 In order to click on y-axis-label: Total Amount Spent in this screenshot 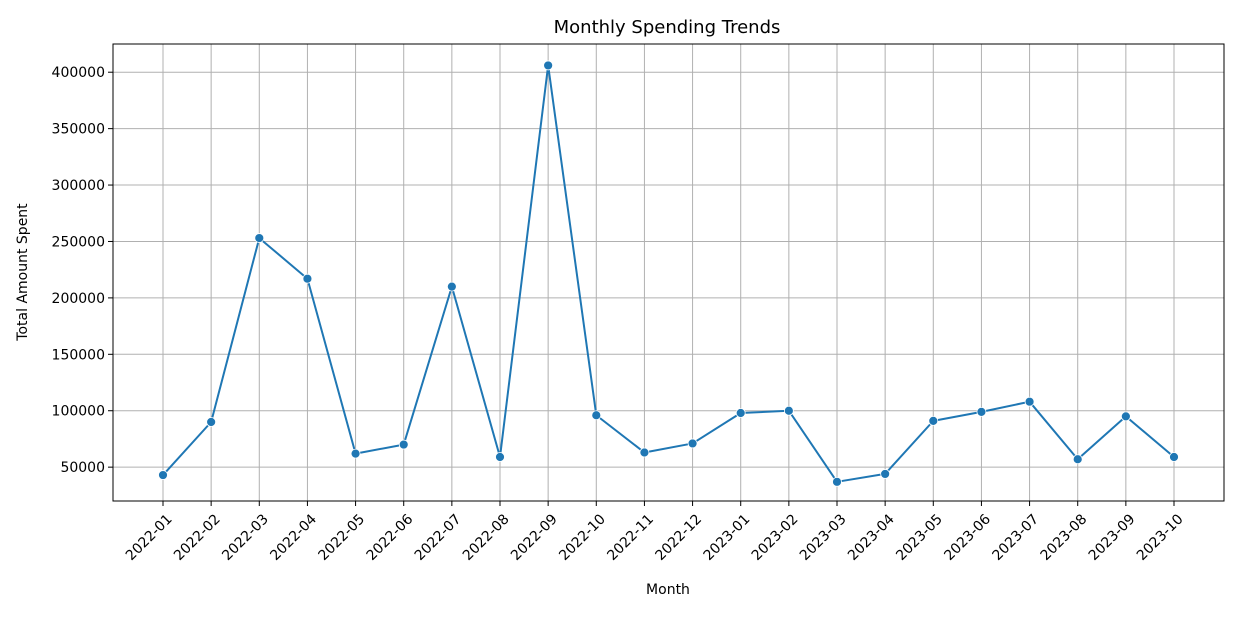, I will do `click(23, 272)`.